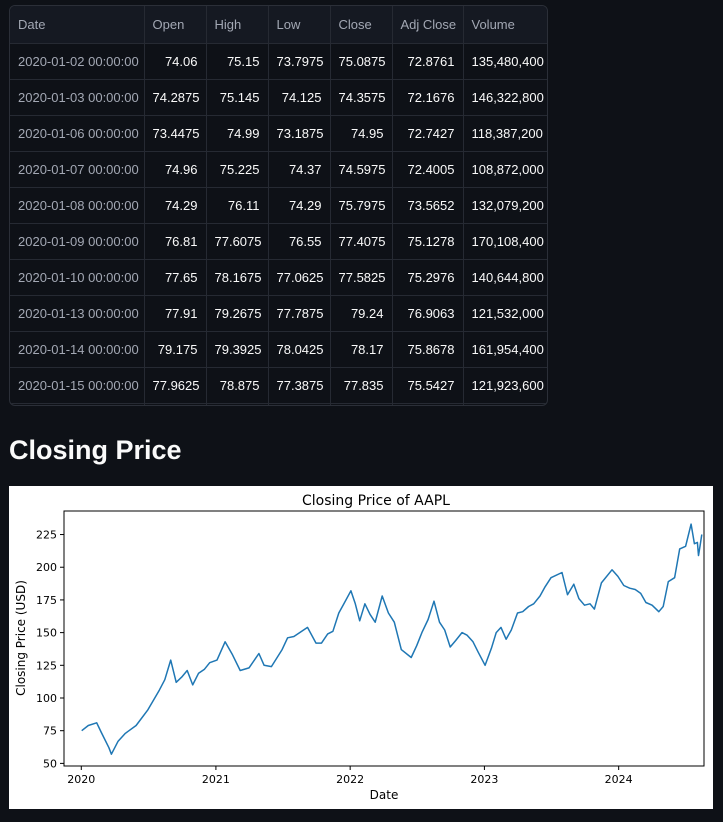 The width and height of the screenshot is (723, 822). What do you see at coordinates (95, 450) in the screenshot?
I see `section-title: Closing Price` at bounding box center [95, 450].